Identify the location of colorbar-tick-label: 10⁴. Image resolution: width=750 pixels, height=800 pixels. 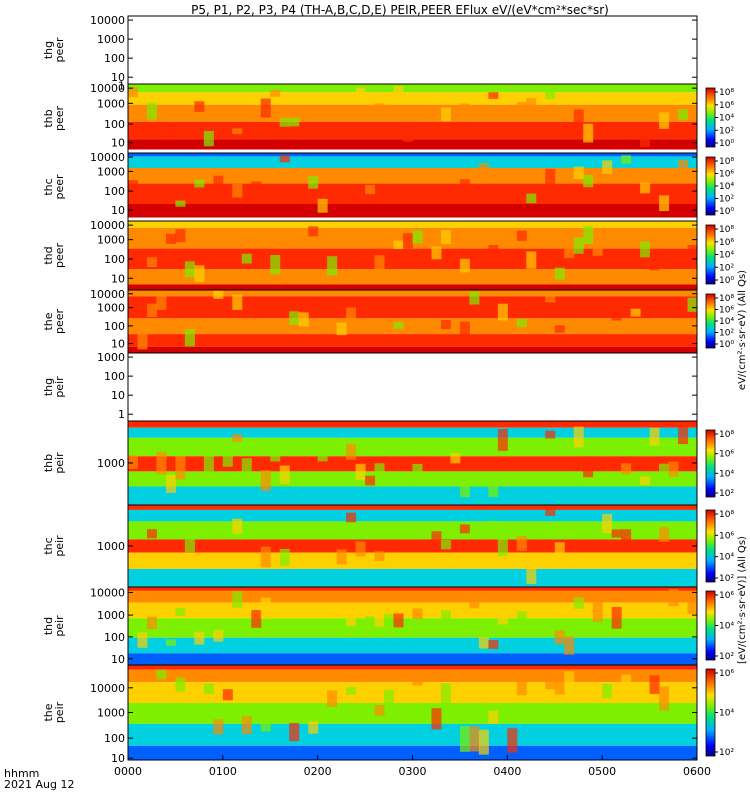
(726, 474).